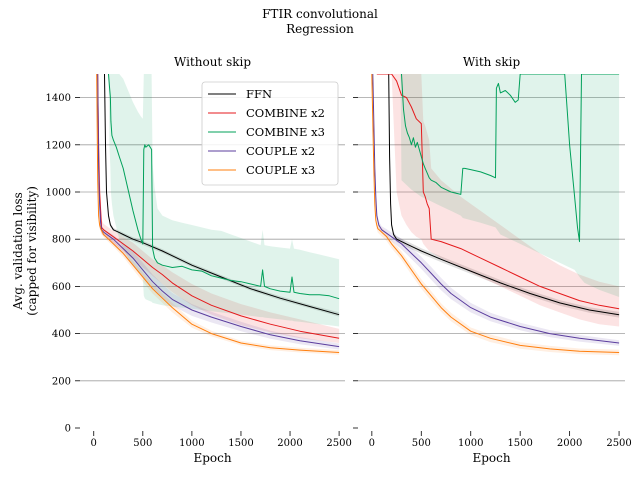 The image size is (640, 484). Describe the element at coordinates (61, 287) in the screenshot. I see `y-tick-label-600: 600` at that location.